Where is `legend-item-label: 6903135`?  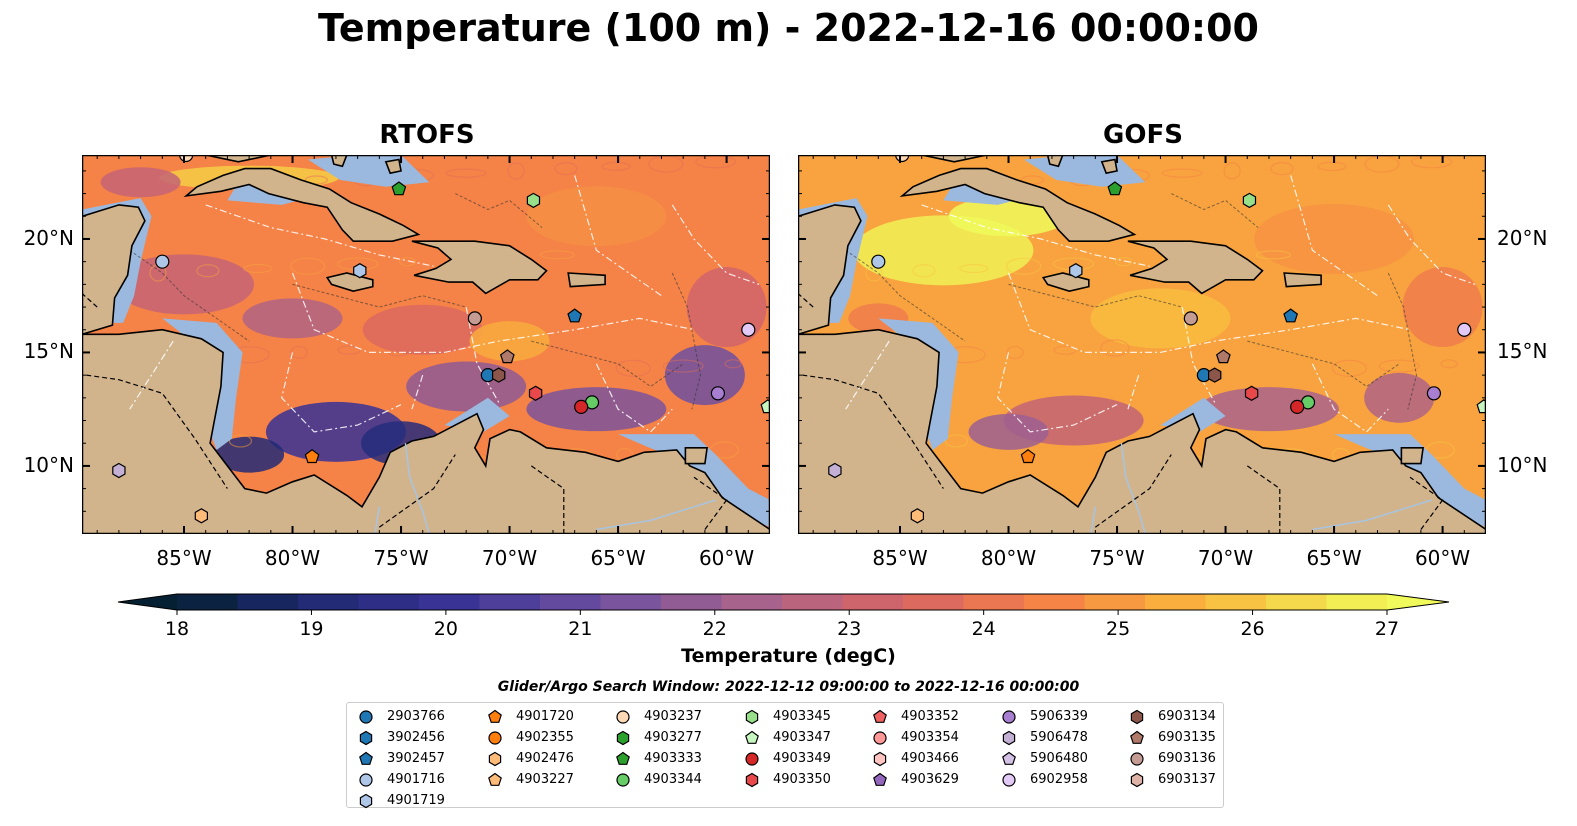 legend-item-label: 6903135 is located at coordinates (1187, 737).